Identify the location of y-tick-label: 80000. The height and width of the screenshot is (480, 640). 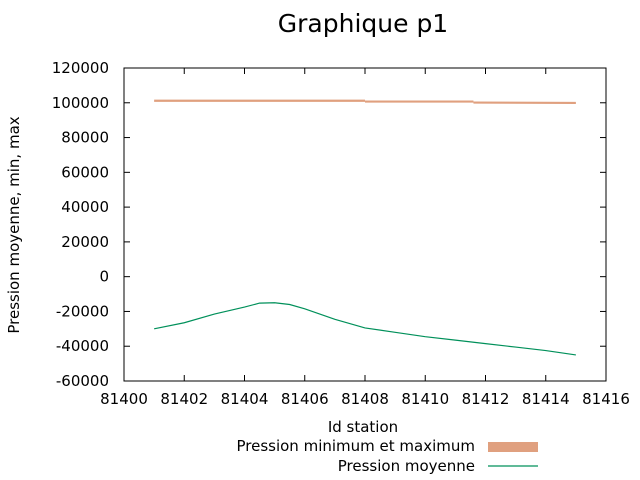
(85, 138).